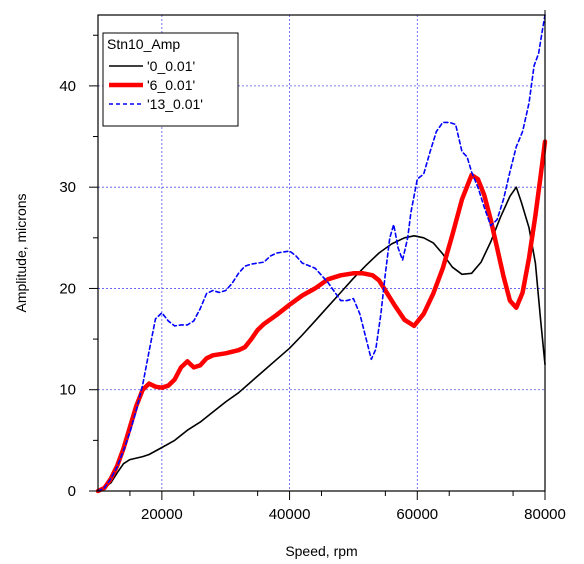 This screenshot has height=564, width=584. Describe the element at coordinates (417, 514) in the screenshot. I see `x-tick-label: 60000` at that location.